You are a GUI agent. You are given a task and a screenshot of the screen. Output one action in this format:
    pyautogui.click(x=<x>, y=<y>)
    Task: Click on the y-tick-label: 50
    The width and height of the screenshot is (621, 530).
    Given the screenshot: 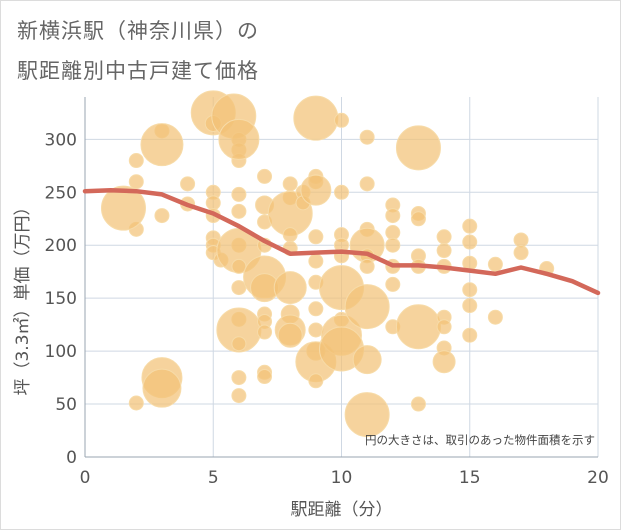 What is the action you would take?
    pyautogui.click(x=66, y=405)
    